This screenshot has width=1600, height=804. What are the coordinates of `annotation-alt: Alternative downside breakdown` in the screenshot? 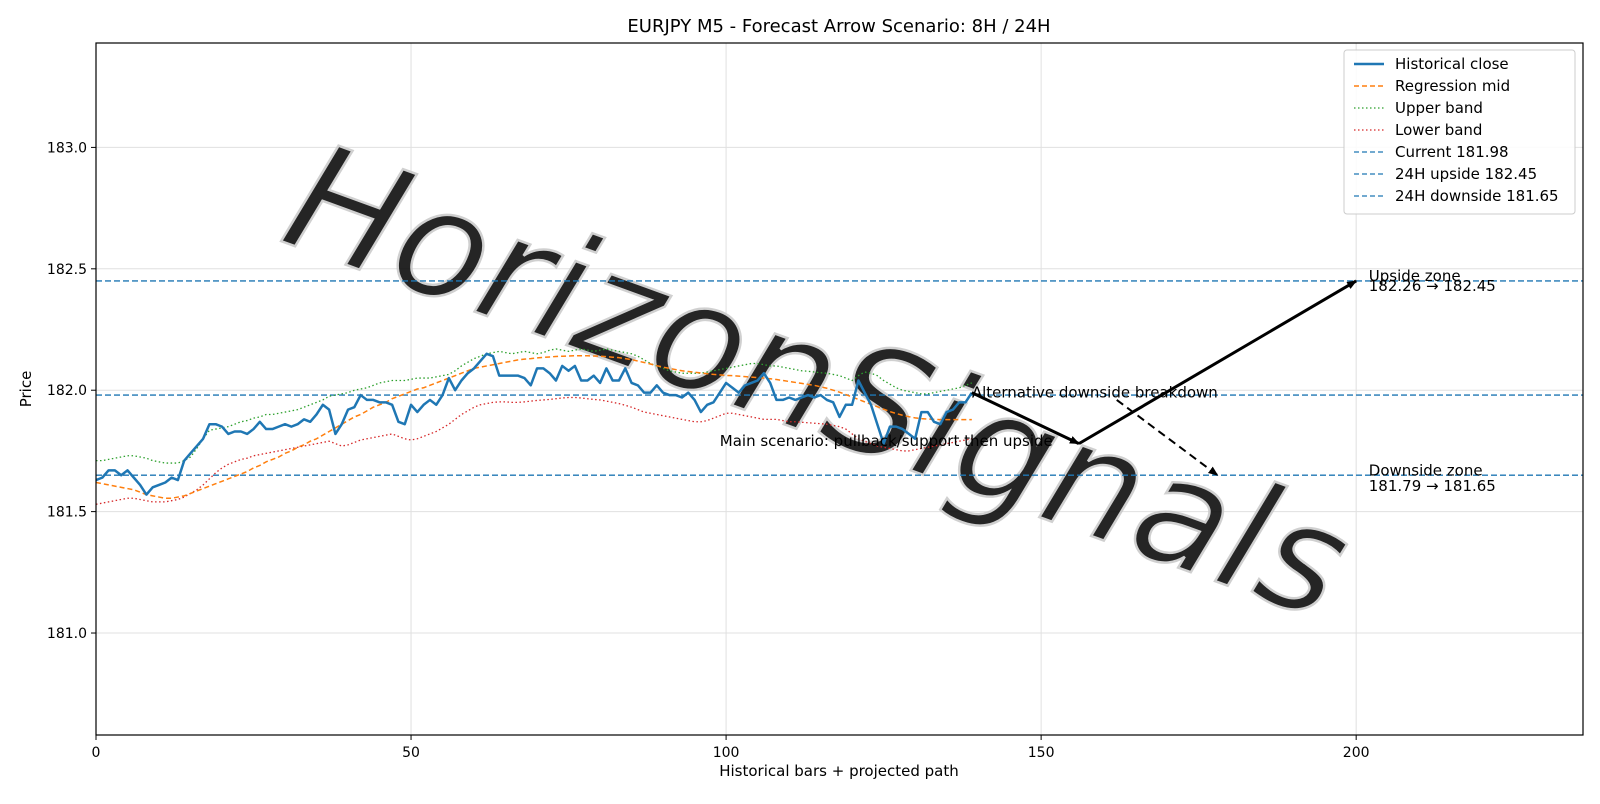 It's located at (1095, 393).